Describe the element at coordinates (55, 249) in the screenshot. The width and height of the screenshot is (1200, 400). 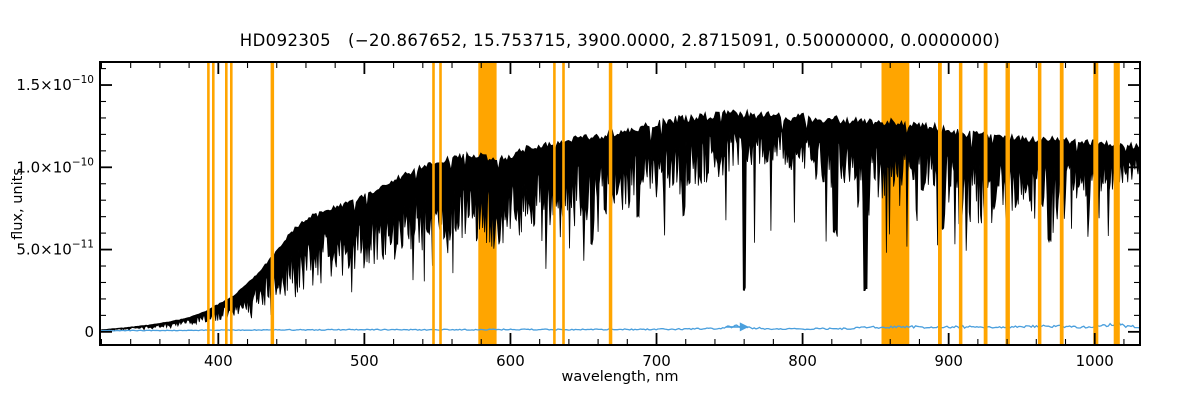
I see `y-tick-label: 5.0×10⁻¹¹` at that location.